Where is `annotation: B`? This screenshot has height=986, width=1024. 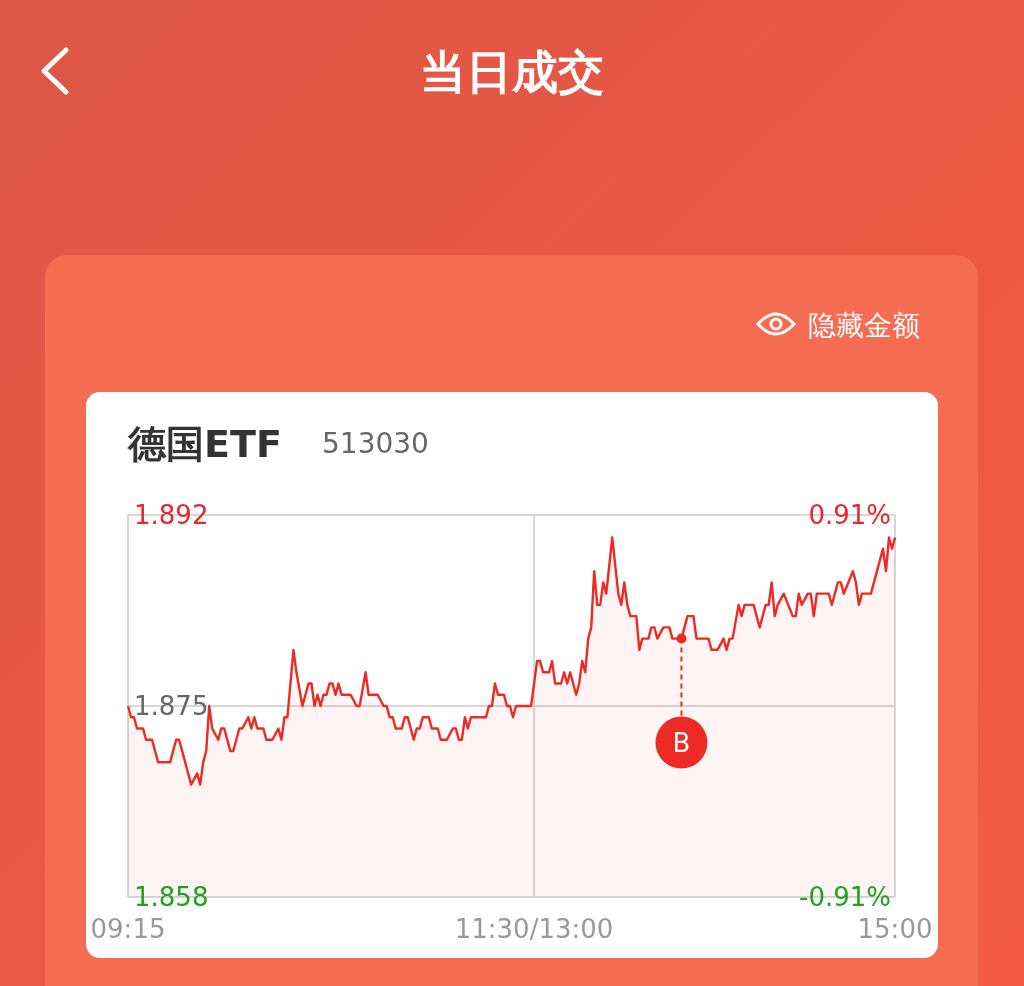 annotation: B is located at coordinates (681, 742).